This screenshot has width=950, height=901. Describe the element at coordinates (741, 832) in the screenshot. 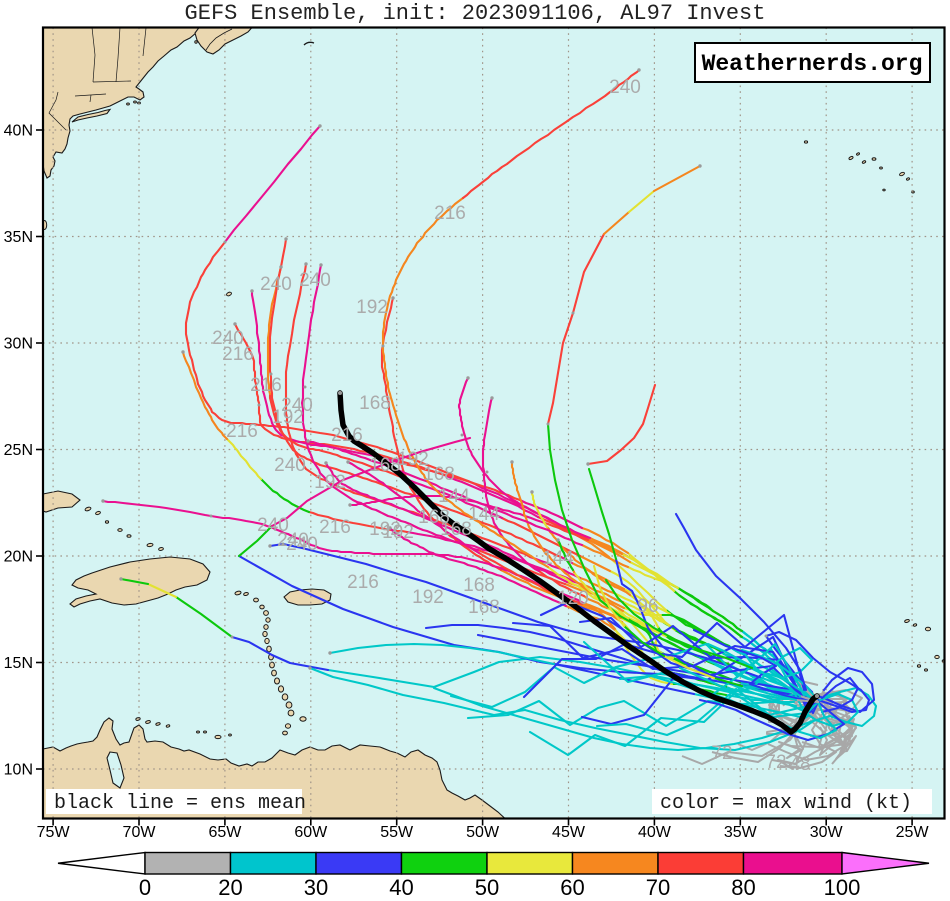

I see `svg-text: 35W` at that location.